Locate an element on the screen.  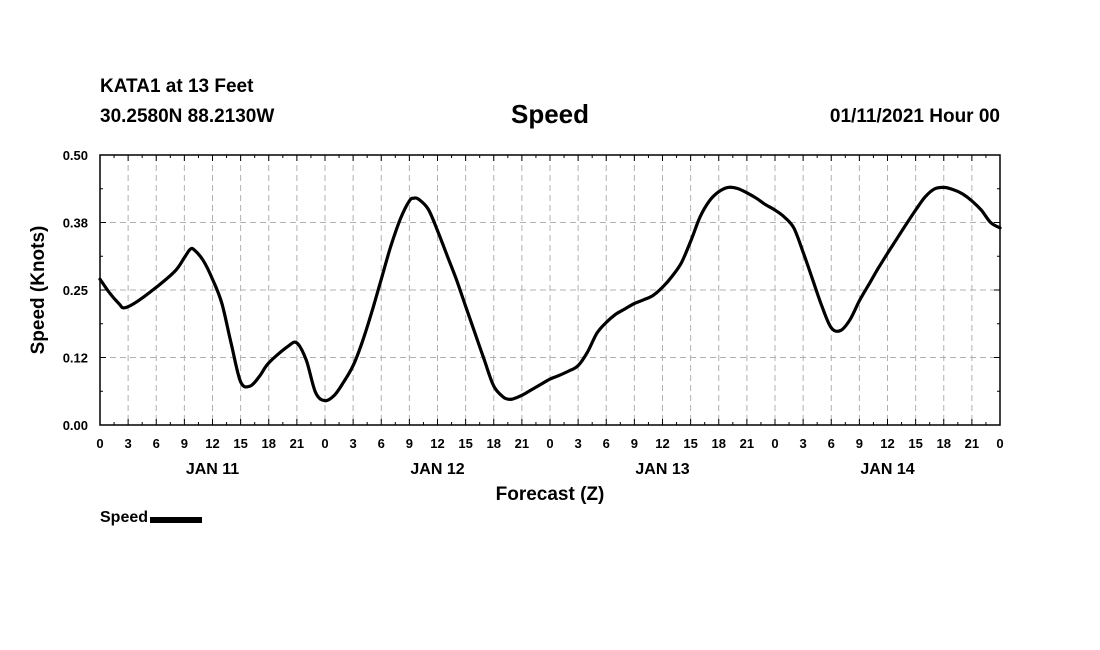
legend: Speed is located at coordinates (151, 518).